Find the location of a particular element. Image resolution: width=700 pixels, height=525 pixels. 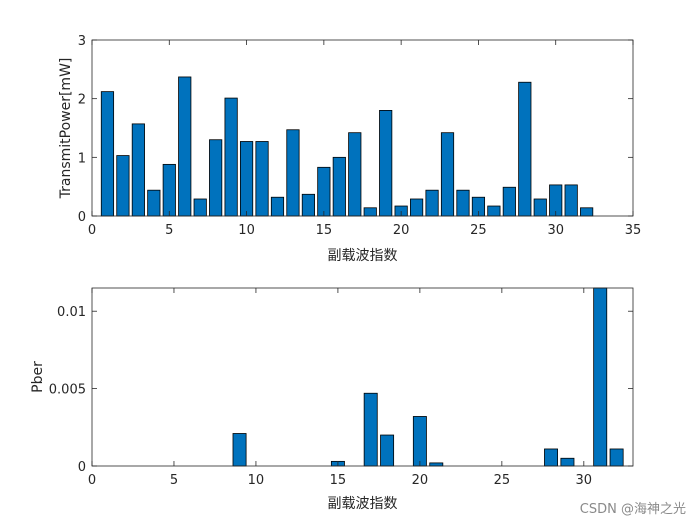

y-tick-label: 3 is located at coordinates (82, 41).